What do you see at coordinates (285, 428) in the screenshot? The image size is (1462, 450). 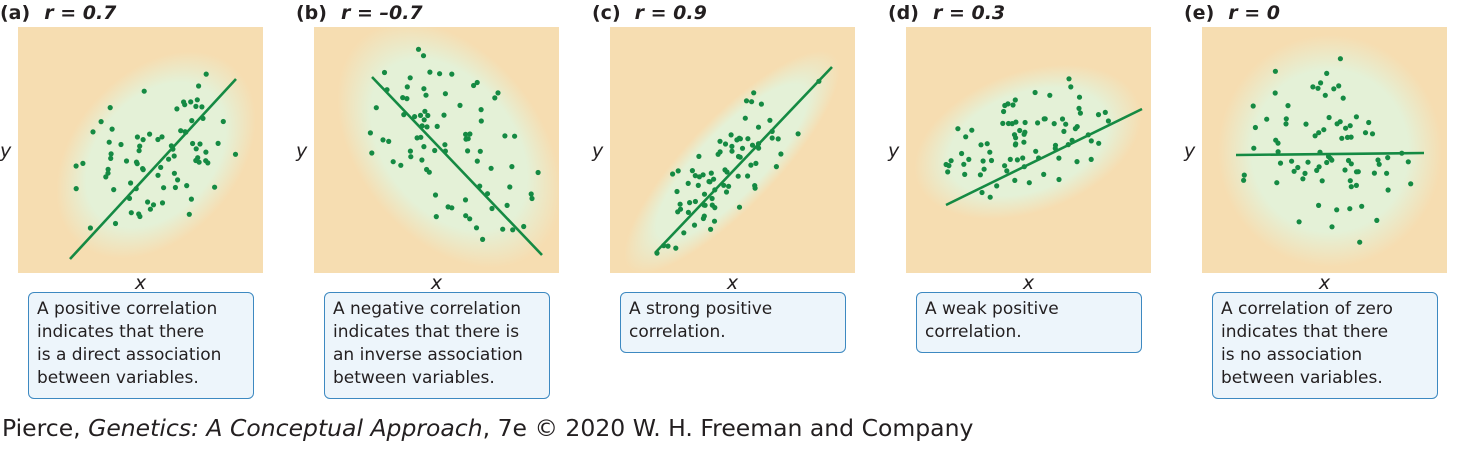 I see `credit-book-title: Genetics: A Conceptual Approach` at bounding box center [285, 428].